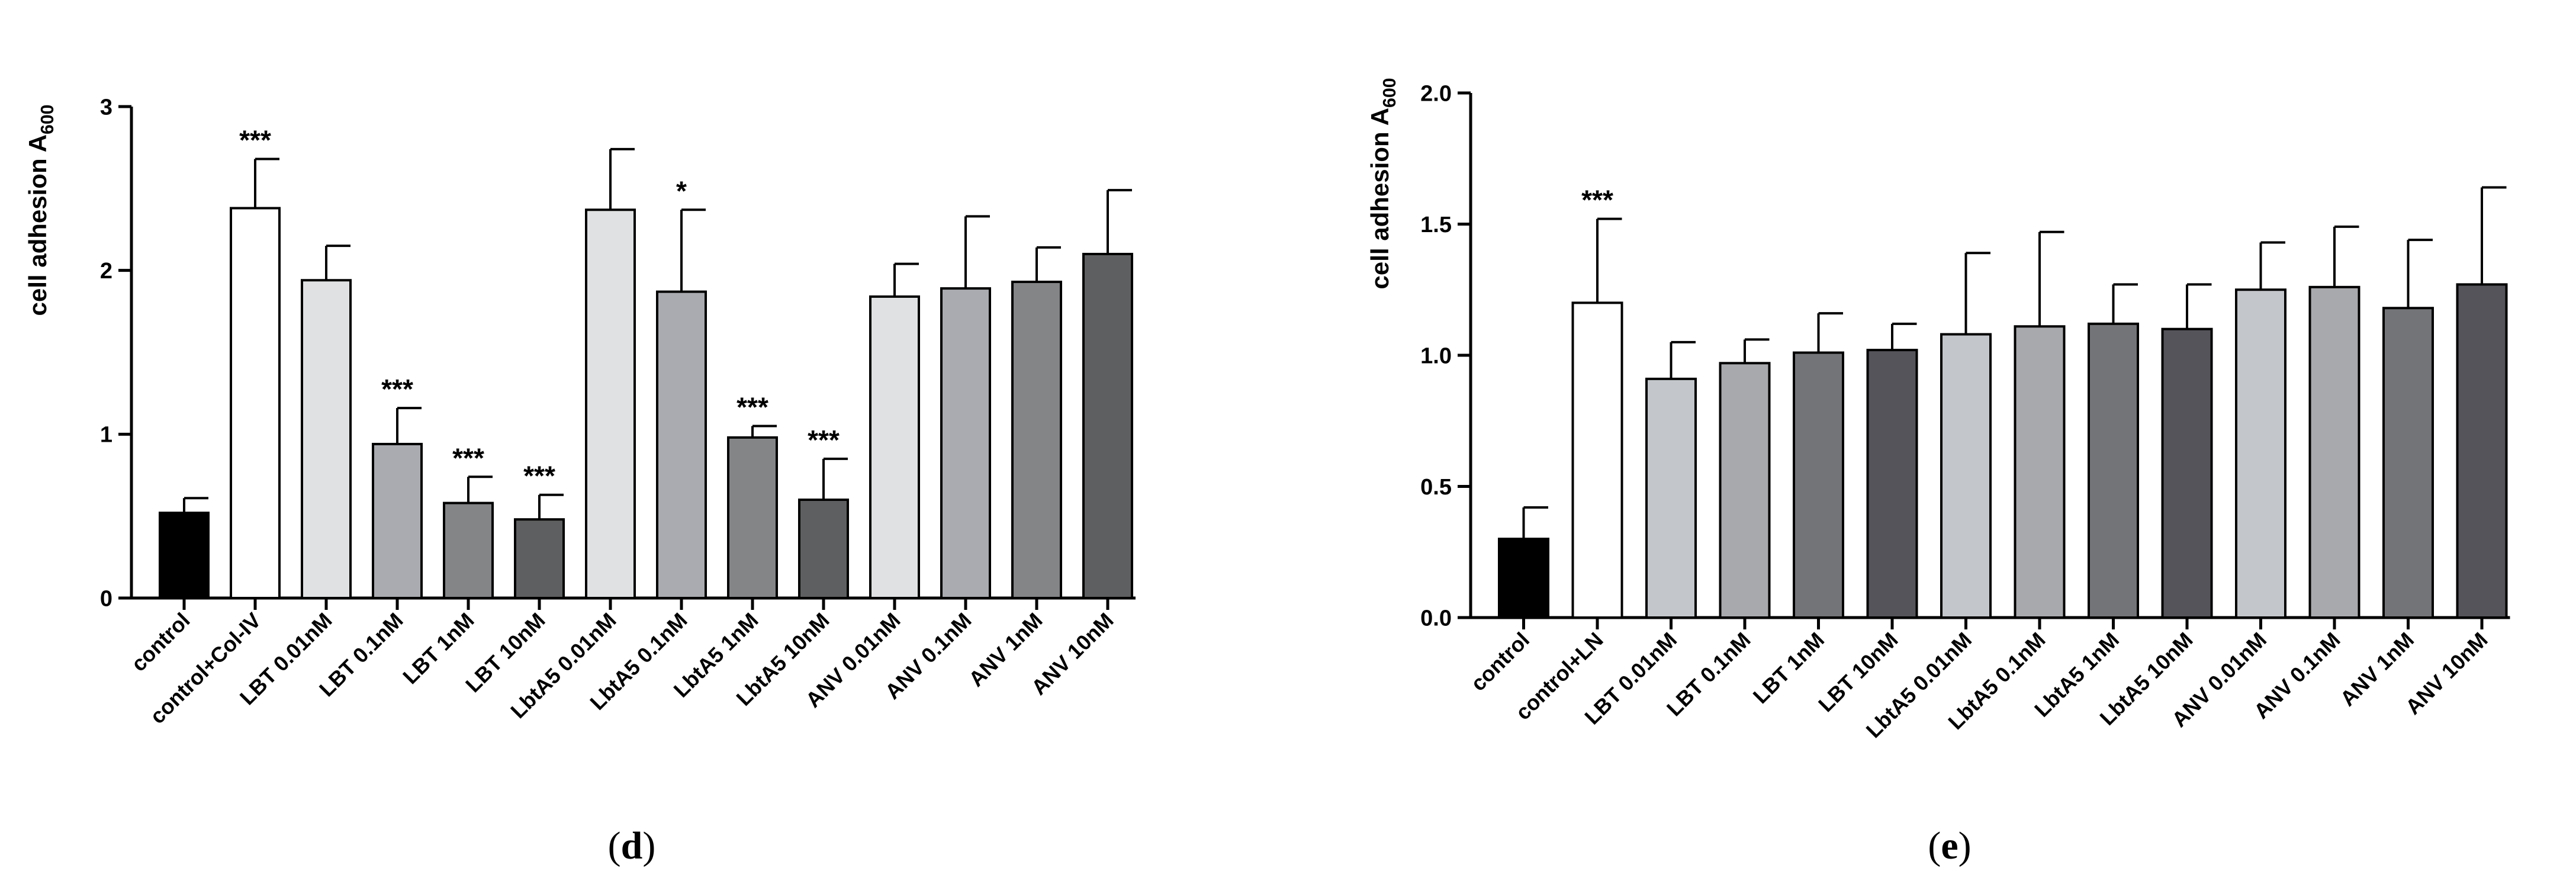  Describe the element at coordinates (1597, 201) in the screenshot. I see `significance-label-e-1: ***` at that location.